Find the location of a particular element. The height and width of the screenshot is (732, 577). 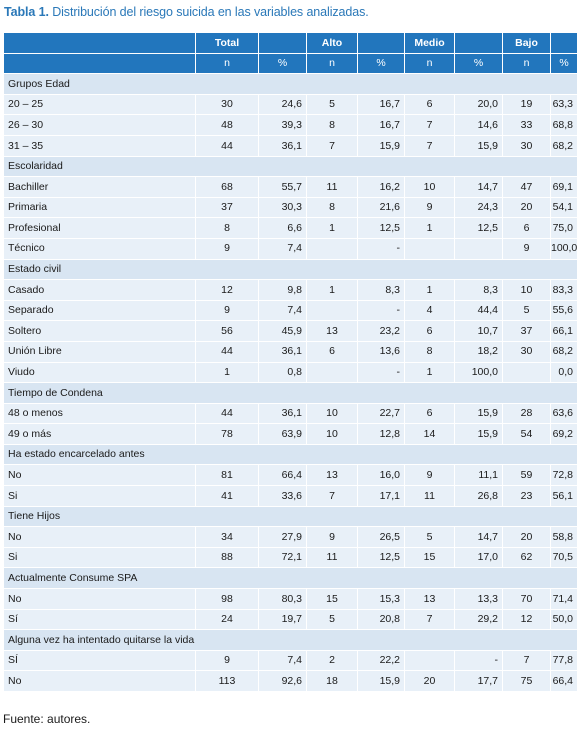

section-title: Grupos Edad is located at coordinates (290, 84).